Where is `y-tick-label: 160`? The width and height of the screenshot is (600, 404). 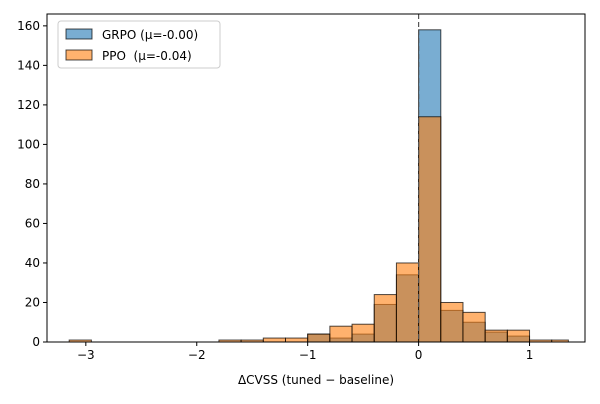 y-tick-label: 160 is located at coordinates (28, 26).